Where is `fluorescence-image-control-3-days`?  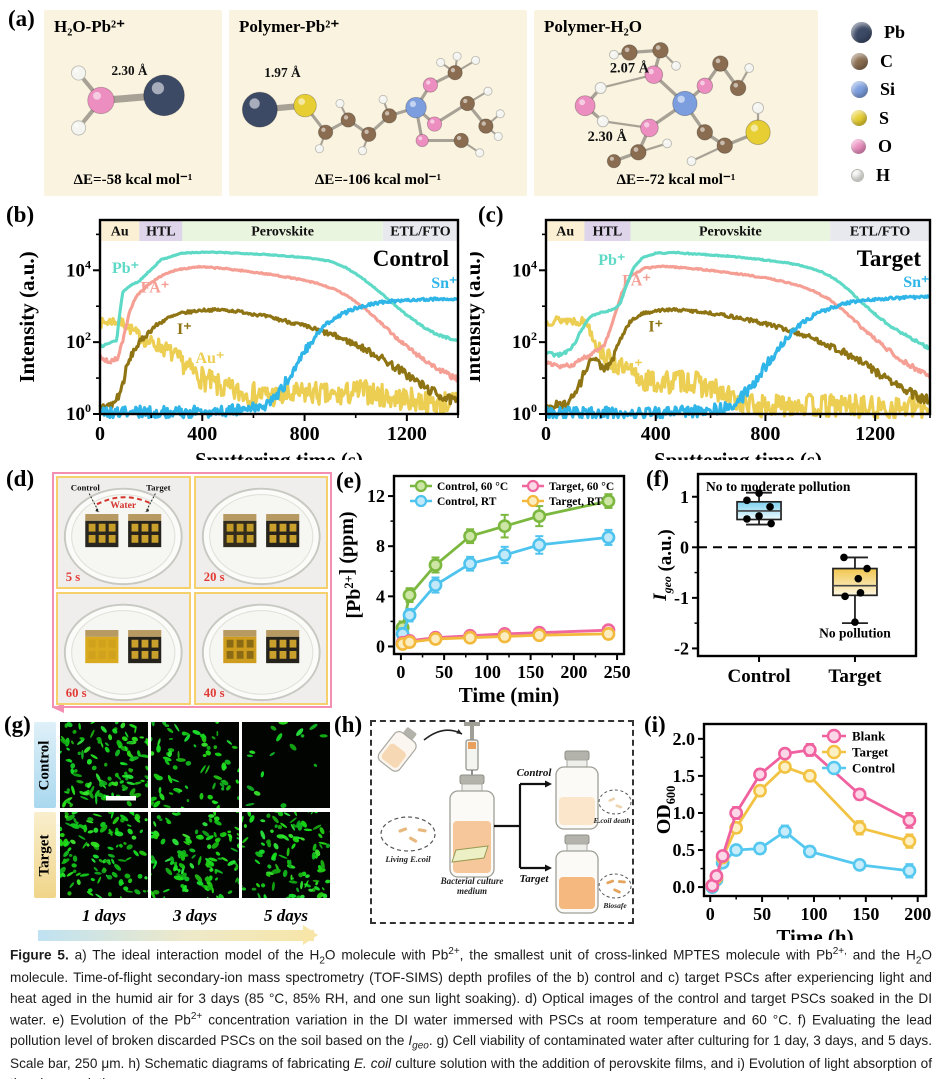
fluorescence-image-control-3-days is located at coordinates (198, 777).